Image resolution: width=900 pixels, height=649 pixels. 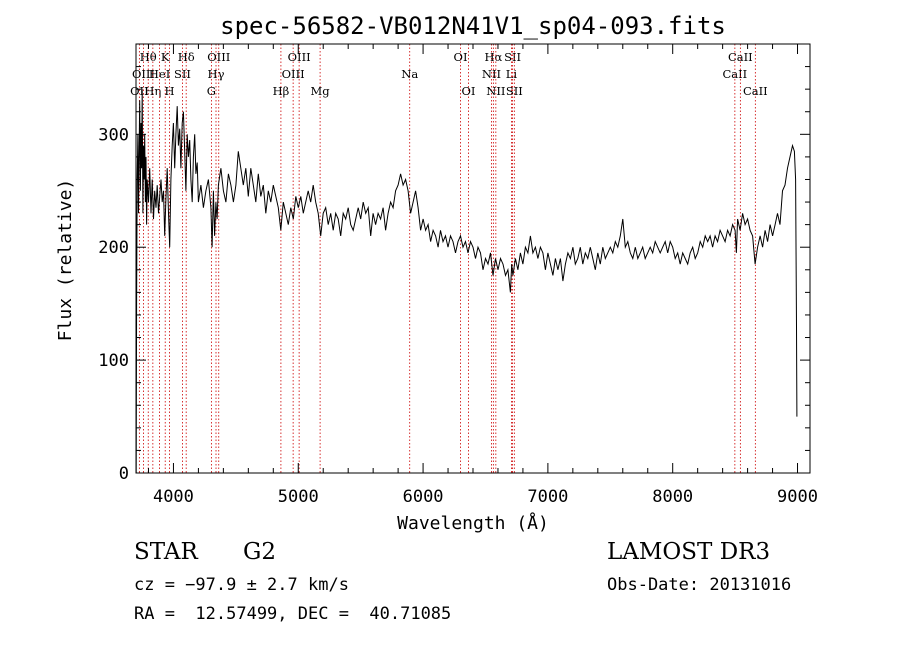 I want to click on y-tick-label: 200, so click(x=113, y=248).